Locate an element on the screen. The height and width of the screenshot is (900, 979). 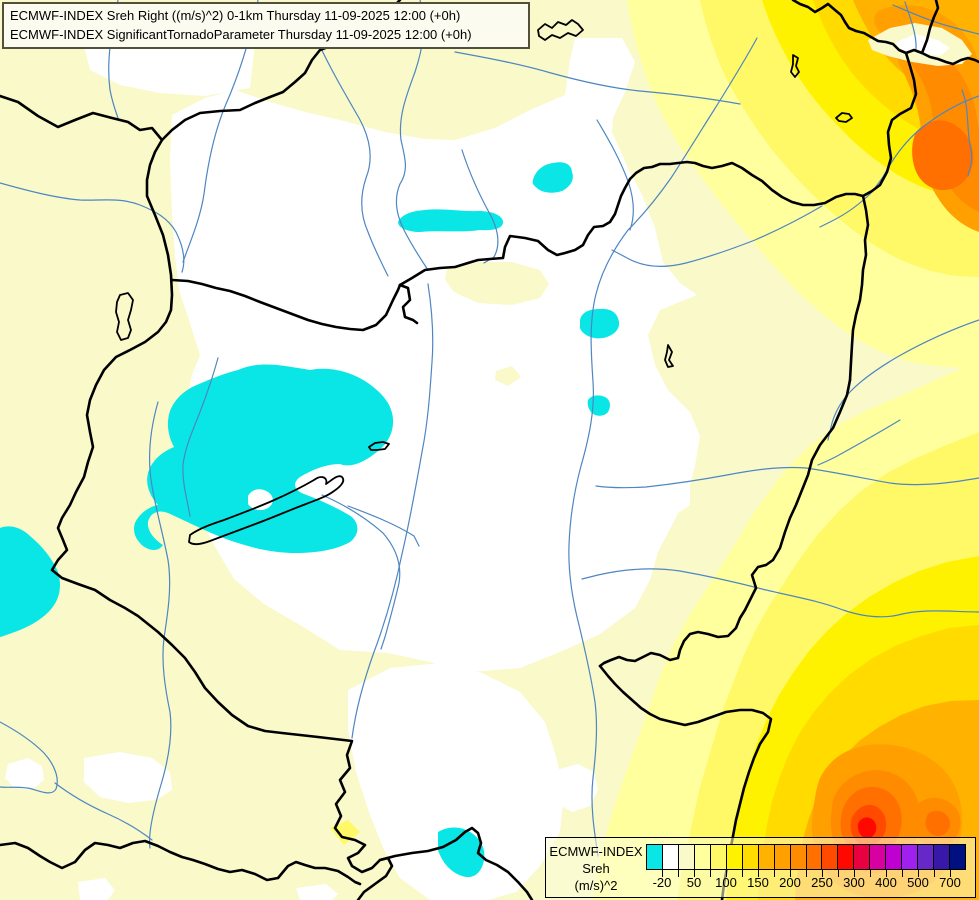
small-outline-ne2 is located at coordinates (795, 66).